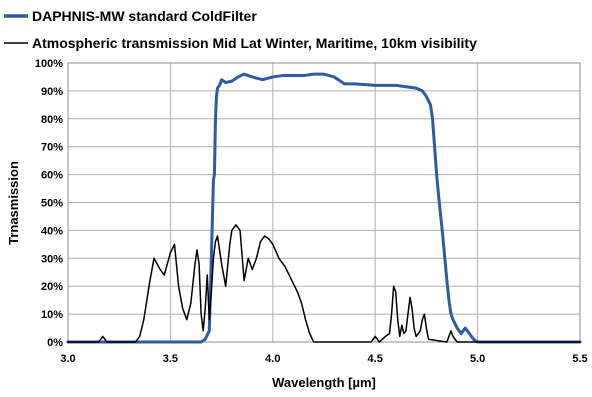 Image resolution: width=592 pixels, height=397 pixels. Describe the element at coordinates (477, 359) in the screenshot. I see `x-tick-label: 5.0` at that location.